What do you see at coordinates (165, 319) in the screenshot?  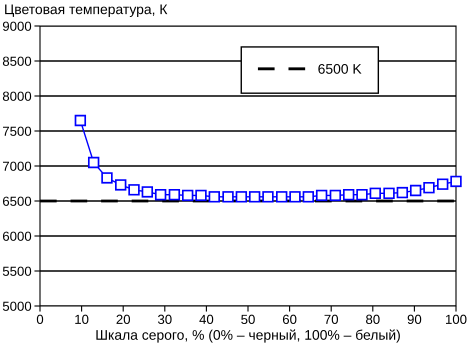 I see `x-tick-label: 30` at bounding box center [165, 319].